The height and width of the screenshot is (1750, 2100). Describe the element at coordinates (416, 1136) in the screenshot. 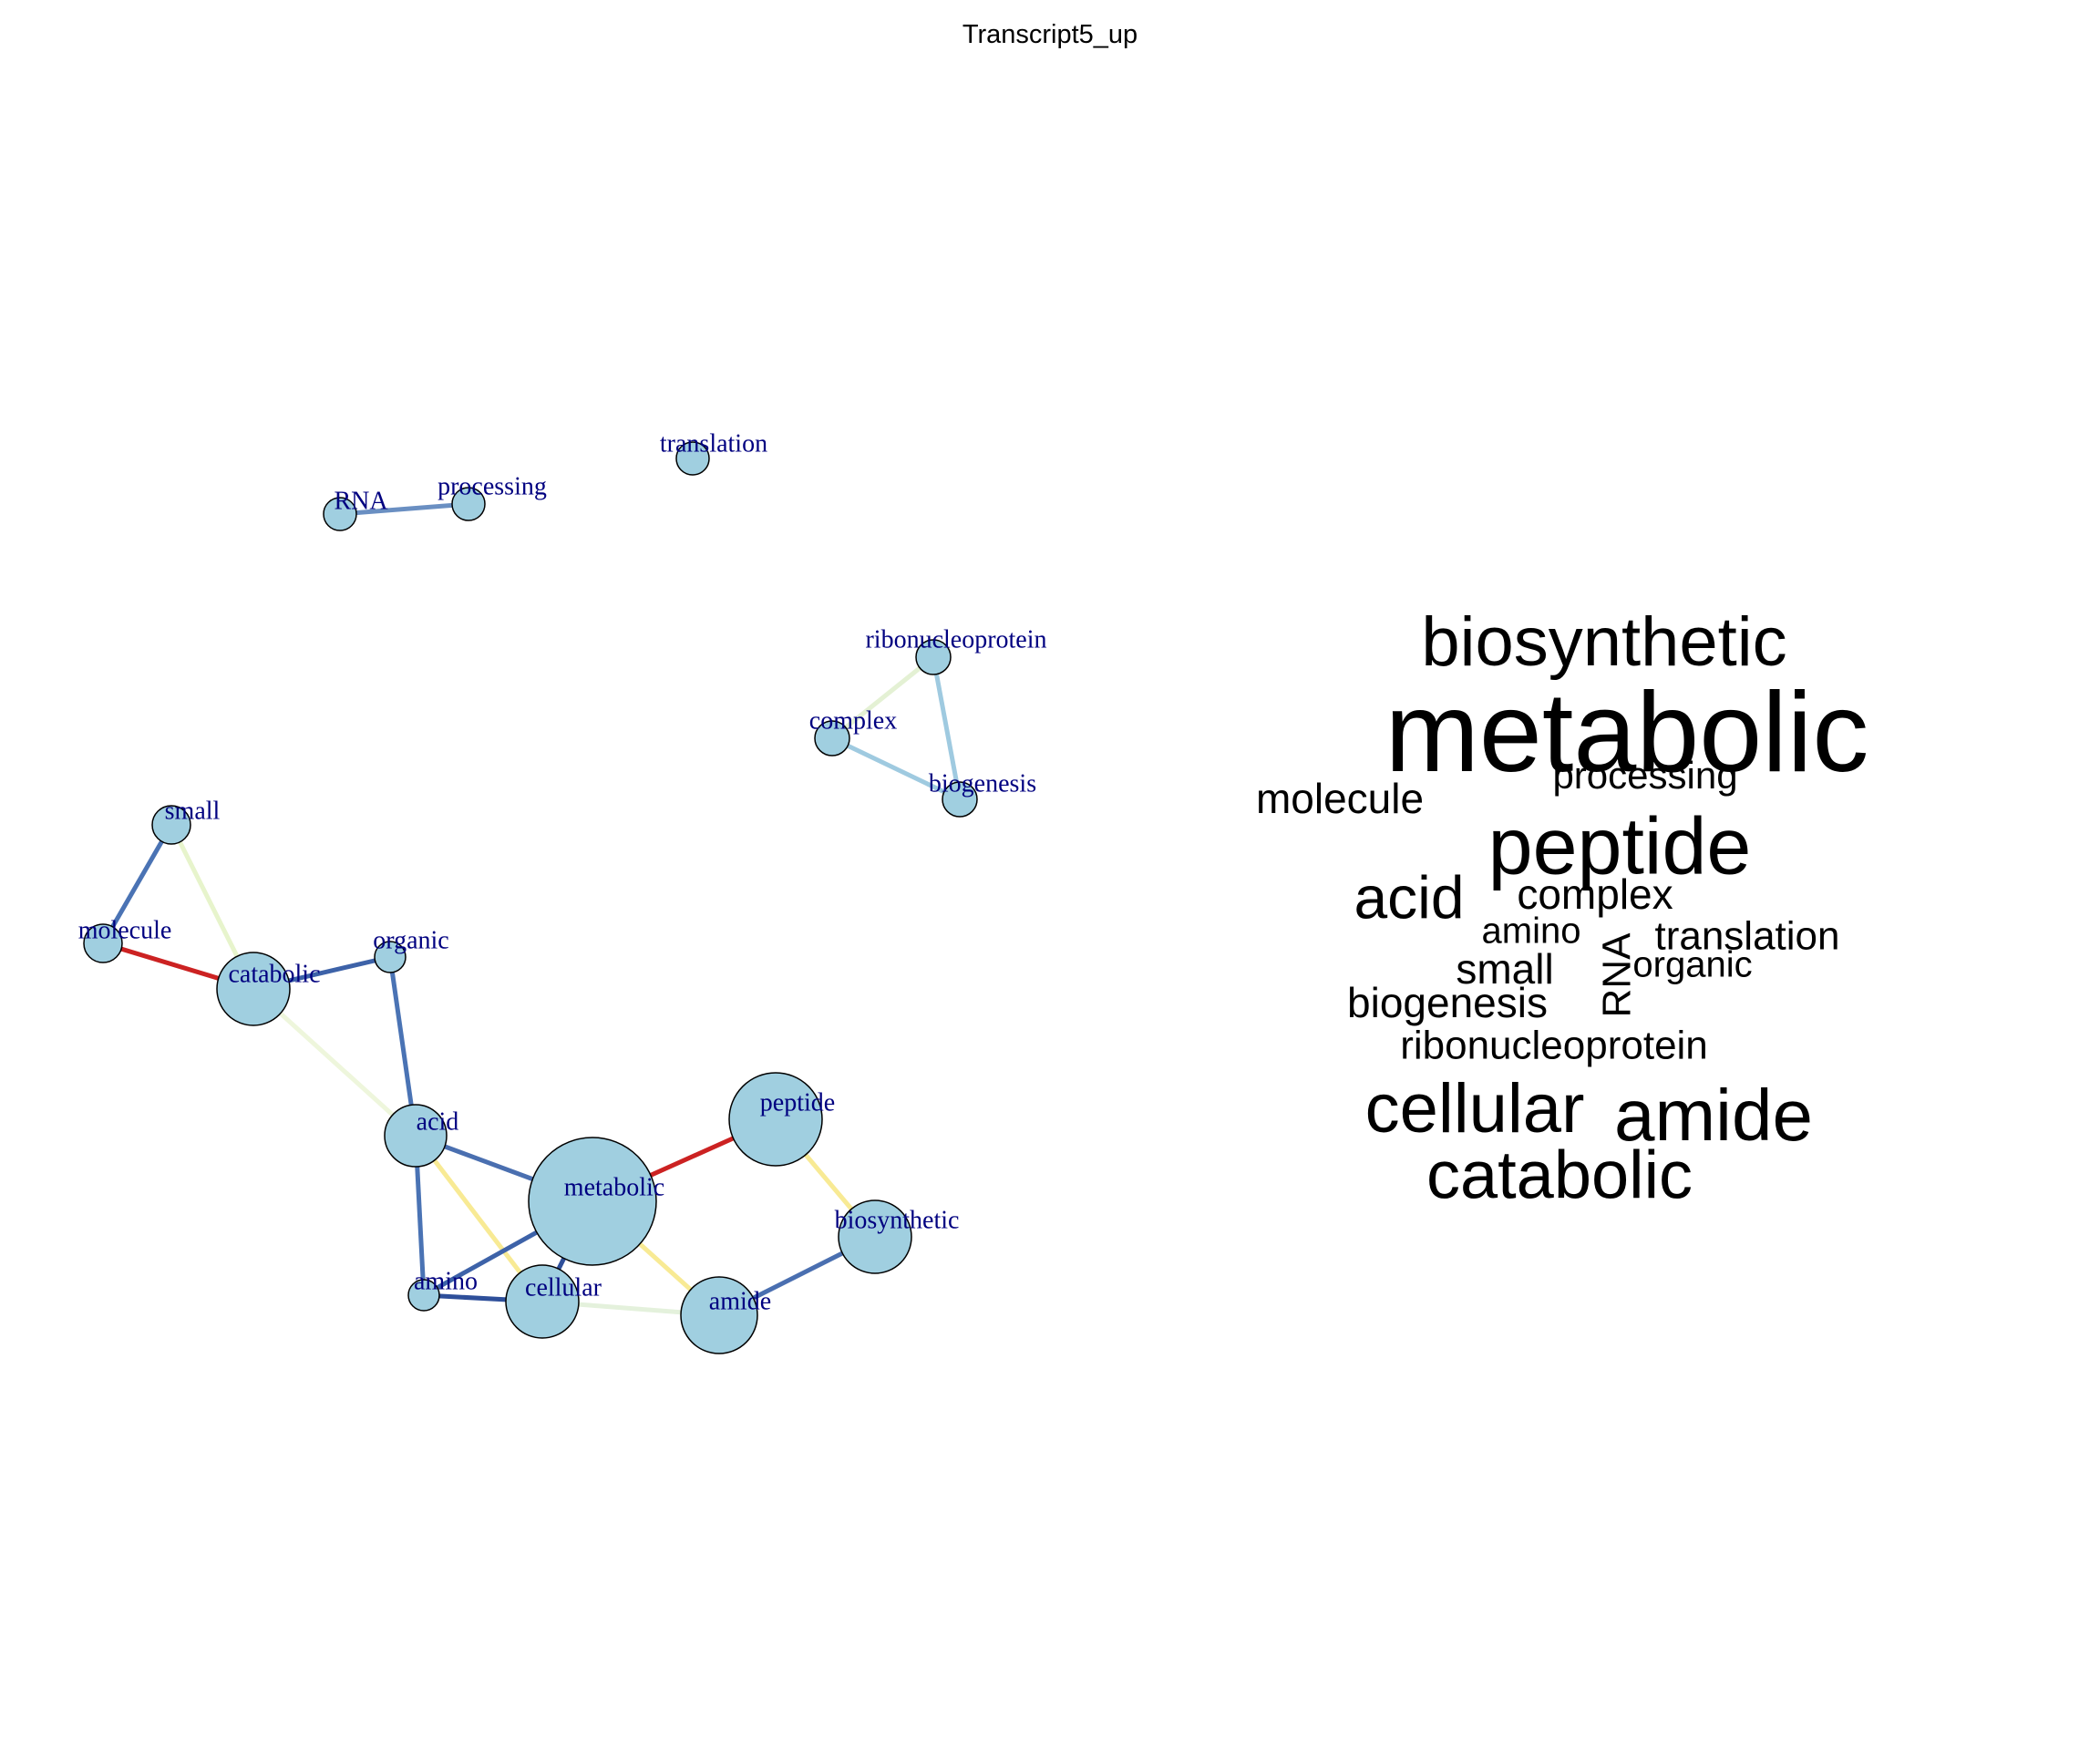

I see `node-acid` at that location.